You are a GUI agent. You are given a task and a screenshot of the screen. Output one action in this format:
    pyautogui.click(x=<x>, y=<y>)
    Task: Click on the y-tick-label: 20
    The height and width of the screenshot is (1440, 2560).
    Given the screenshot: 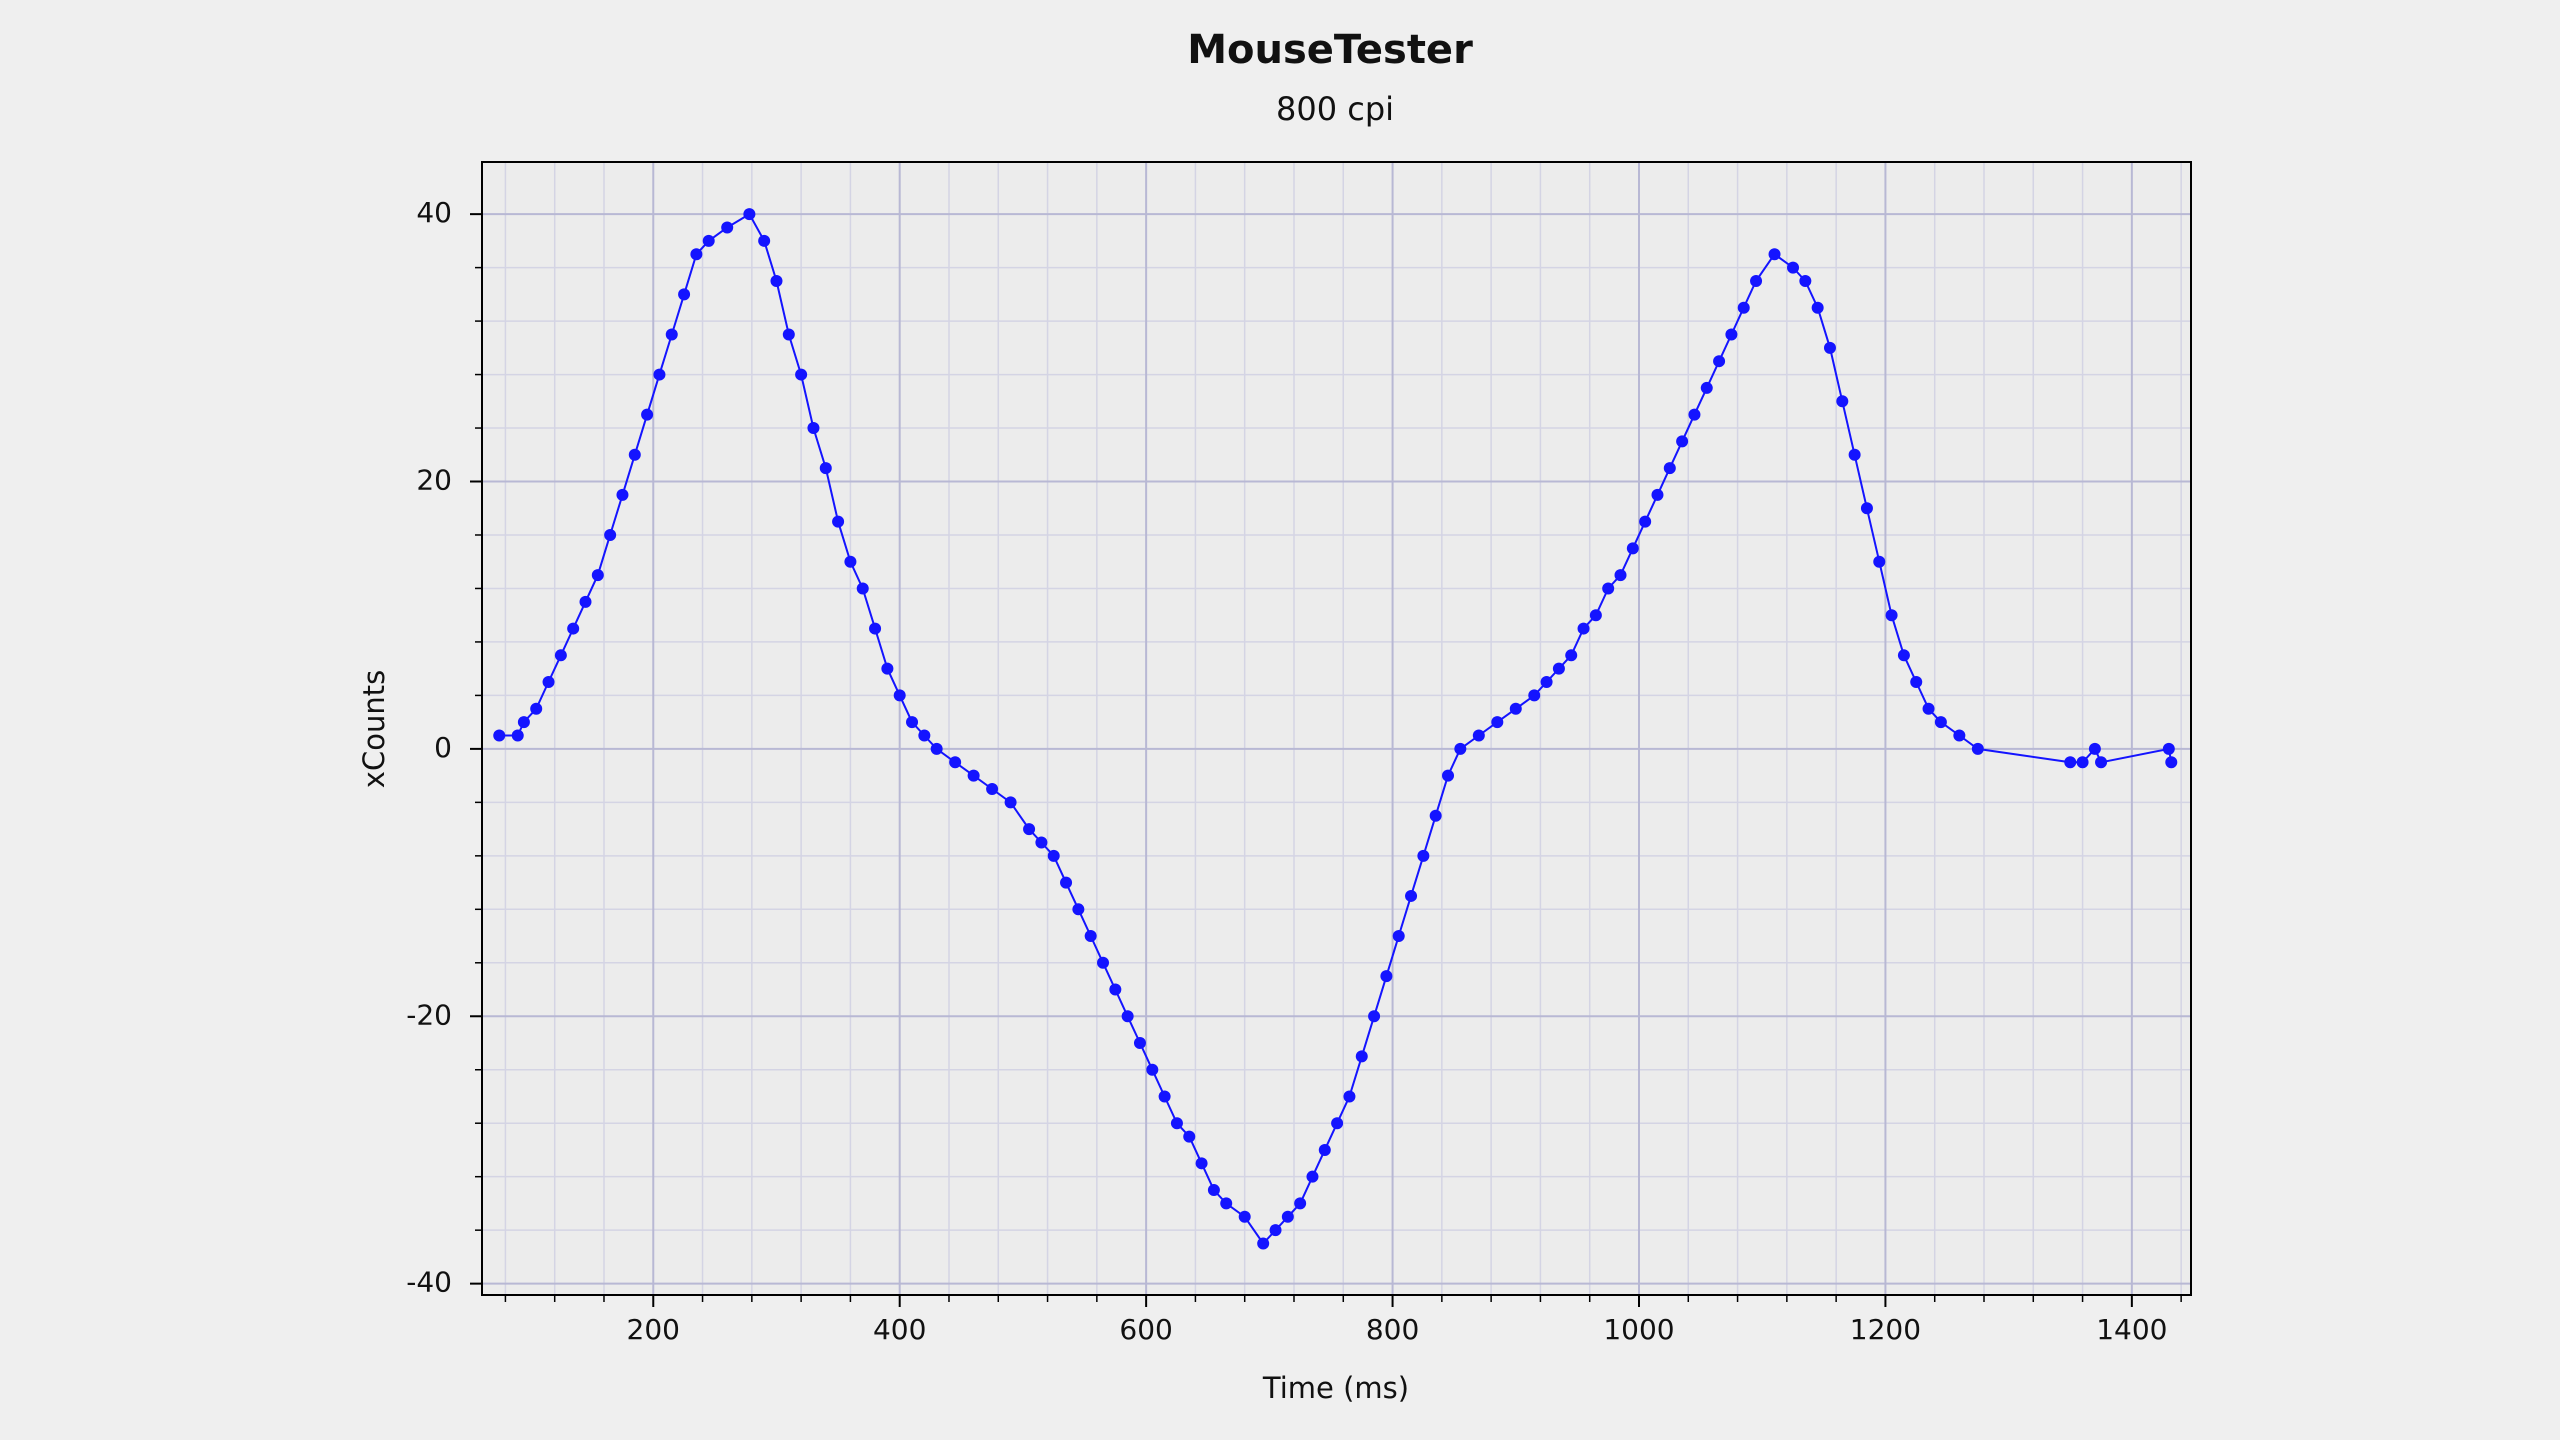 What is the action you would take?
    pyautogui.click(x=434, y=480)
    